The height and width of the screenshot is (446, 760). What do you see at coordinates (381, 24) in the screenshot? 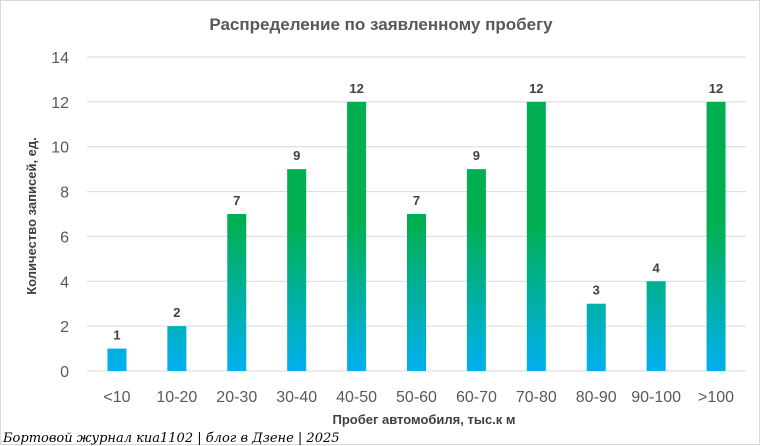
I see `chart-title: Распределение по заявленному пробегу` at bounding box center [381, 24].